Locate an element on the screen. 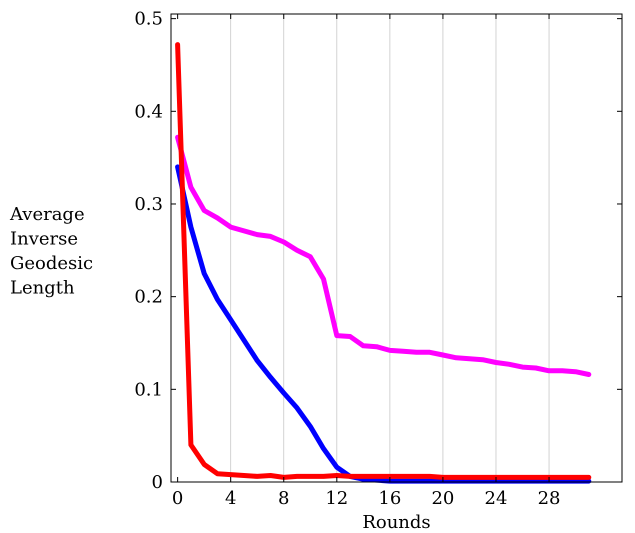 The image size is (635, 533). x-tick-label: 24 is located at coordinates (496, 498).